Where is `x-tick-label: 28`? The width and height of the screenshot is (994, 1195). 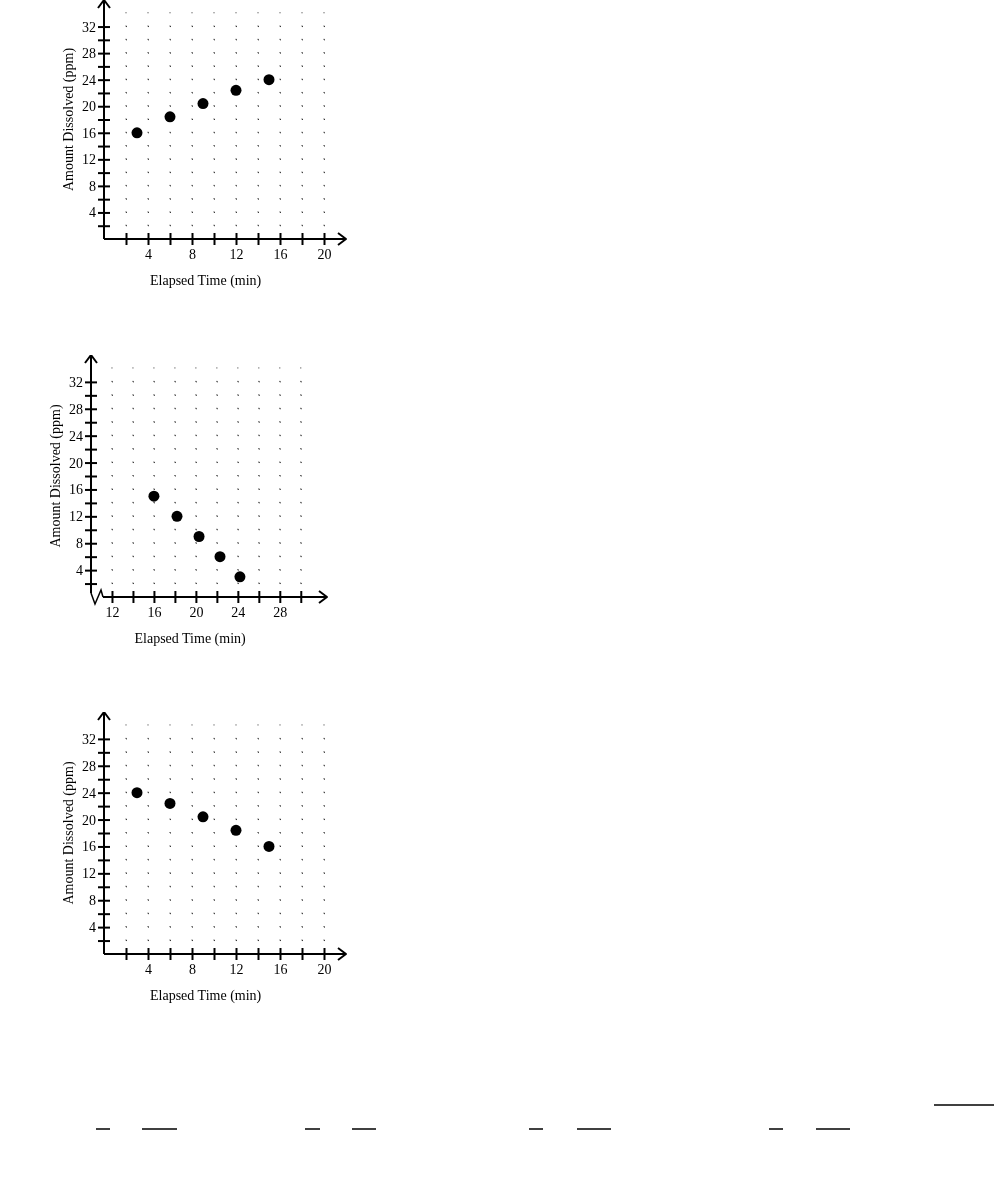
x-tick-label: 28 is located at coordinates (280, 612).